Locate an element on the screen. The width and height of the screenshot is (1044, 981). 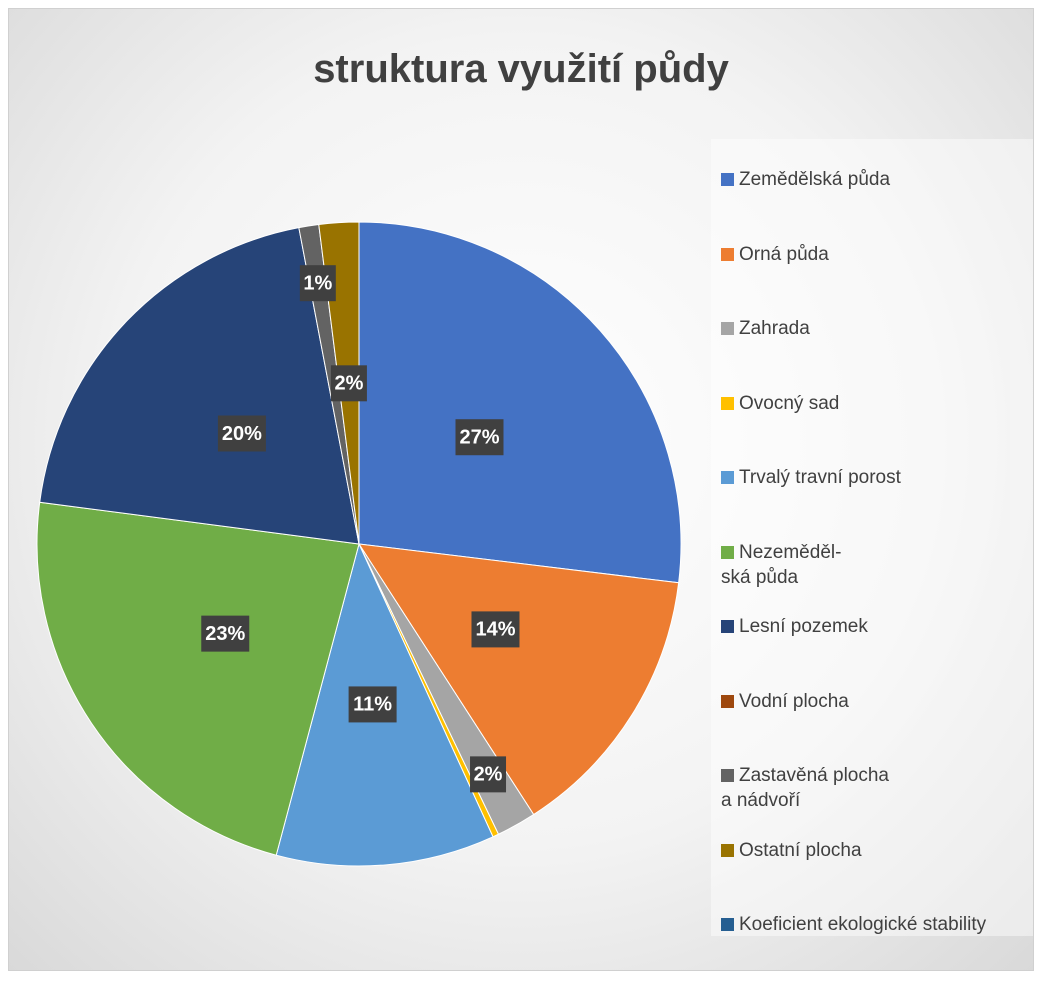
data-label: 23% is located at coordinates (225, 634).